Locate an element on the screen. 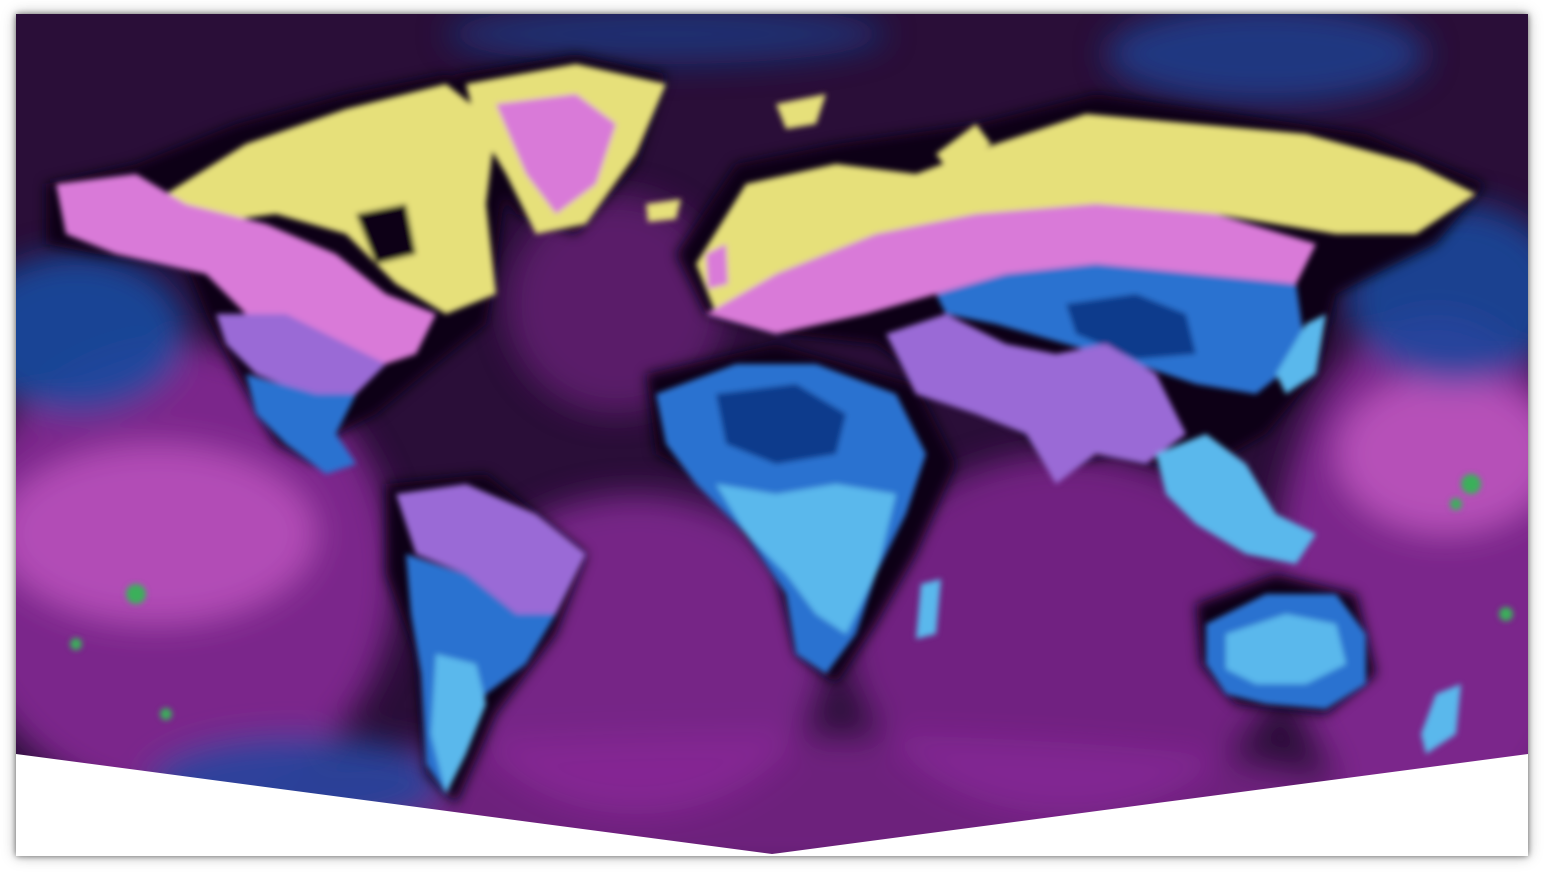 The width and height of the screenshot is (1544, 872). madagascar is located at coordinates (928, 609).